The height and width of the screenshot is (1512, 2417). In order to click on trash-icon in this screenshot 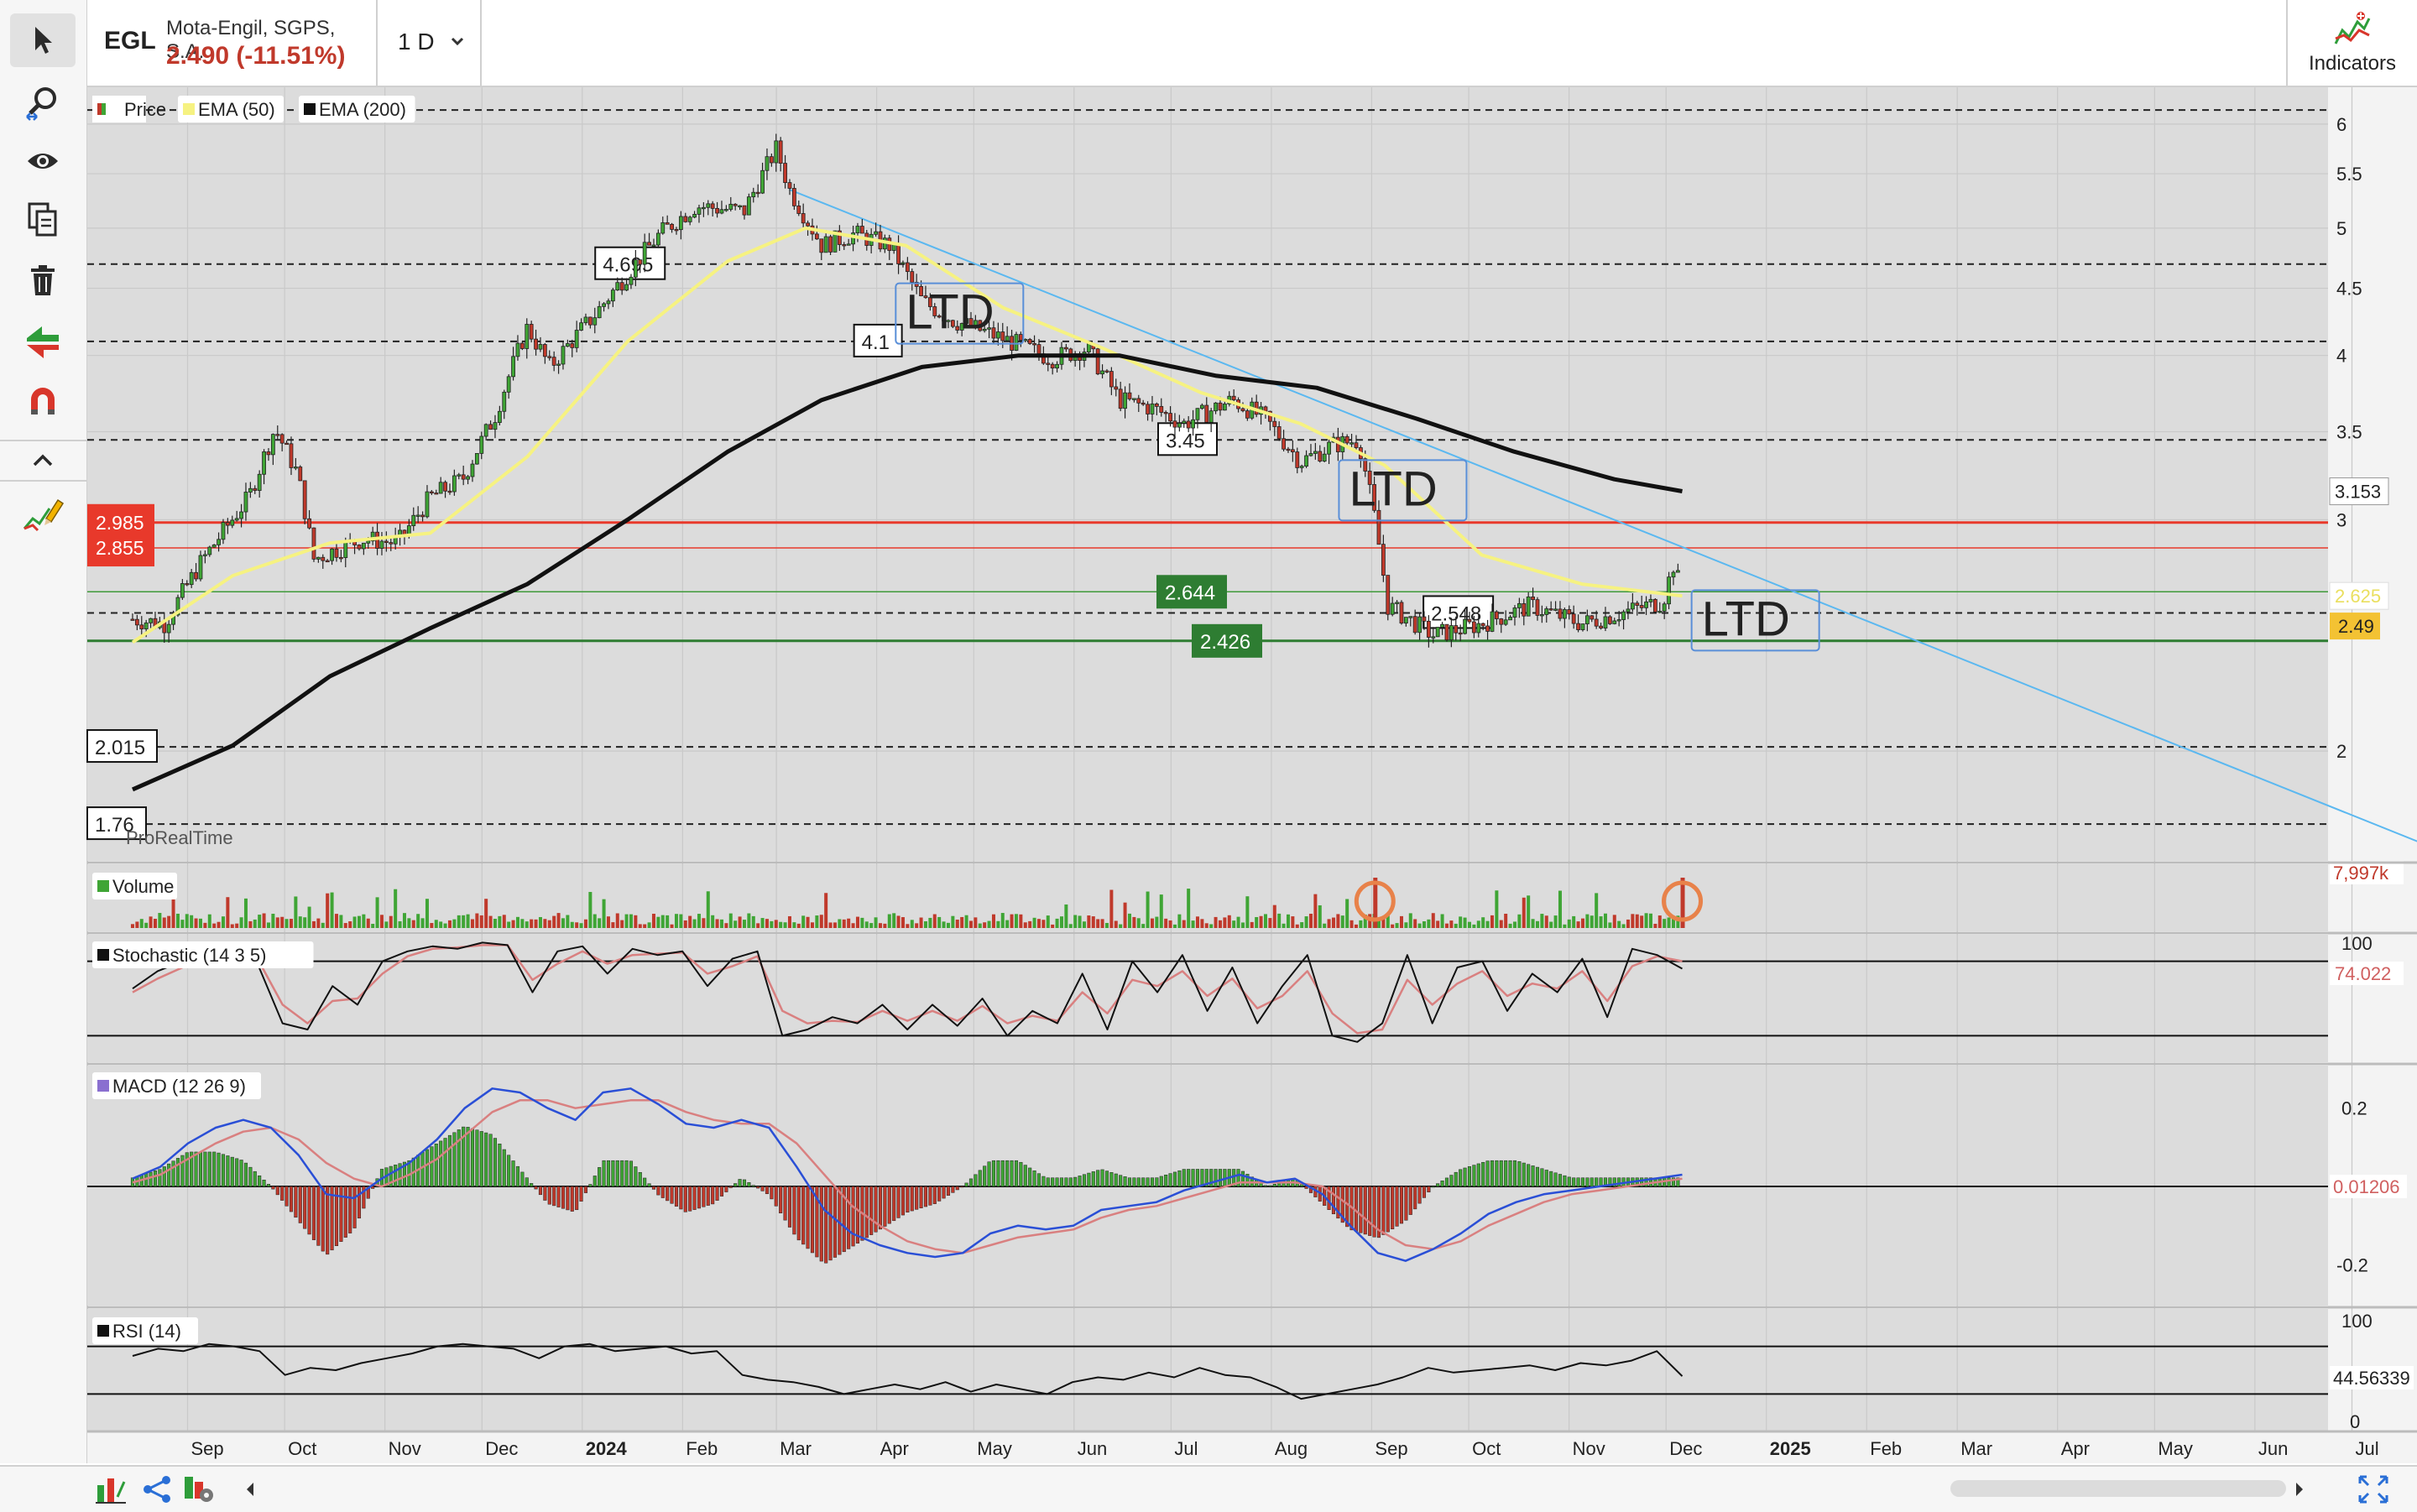, I will do `click(43, 280)`.